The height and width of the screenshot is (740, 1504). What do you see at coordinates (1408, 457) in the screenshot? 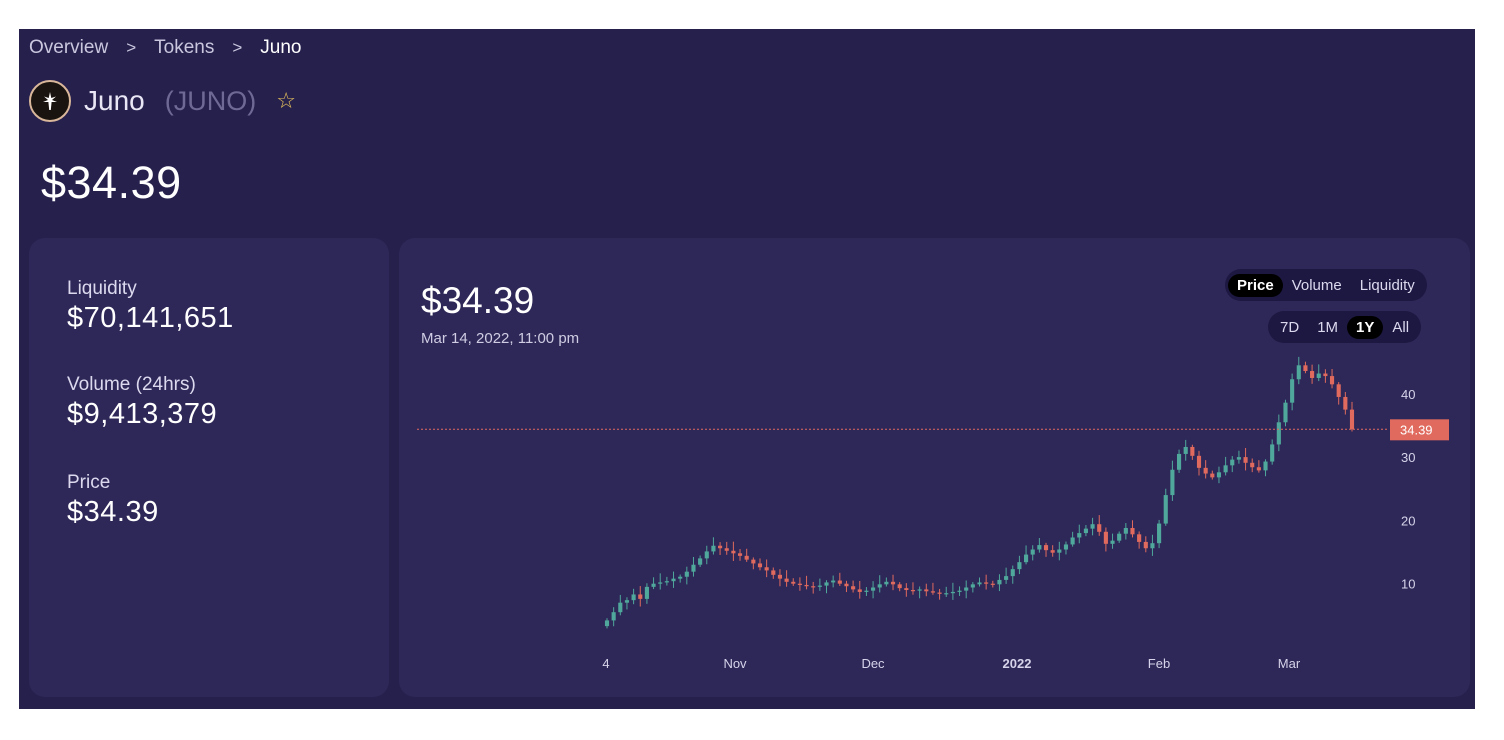
I see `y-tick-label: 30` at bounding box center [1408, 457].